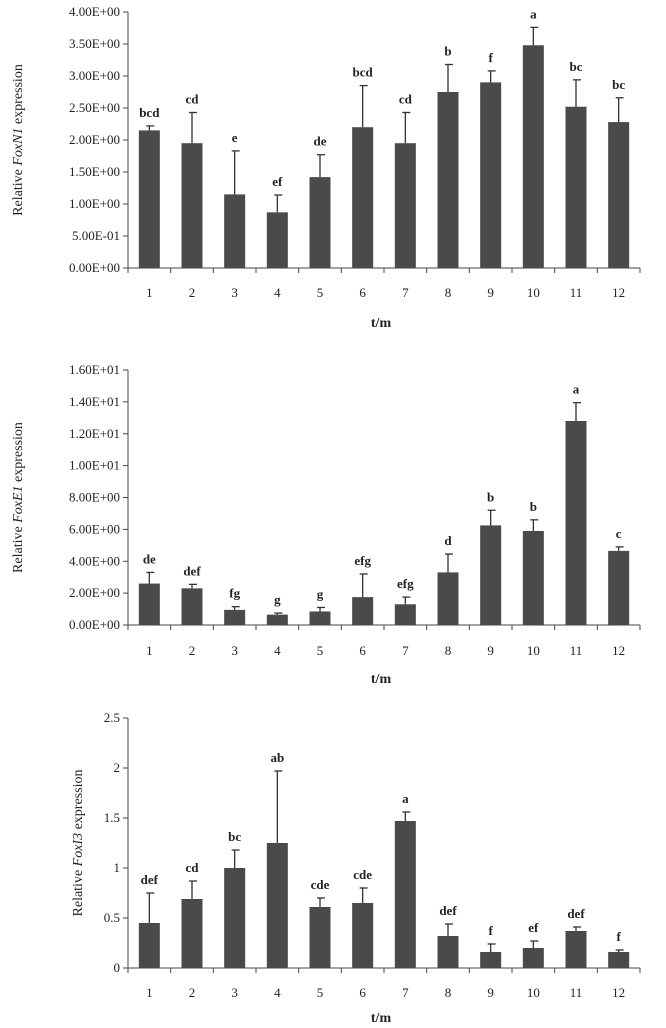 This screenshot has width=666, height=1028. I want to click on y-tick-label: 3.00E+00, so click(94, 75).